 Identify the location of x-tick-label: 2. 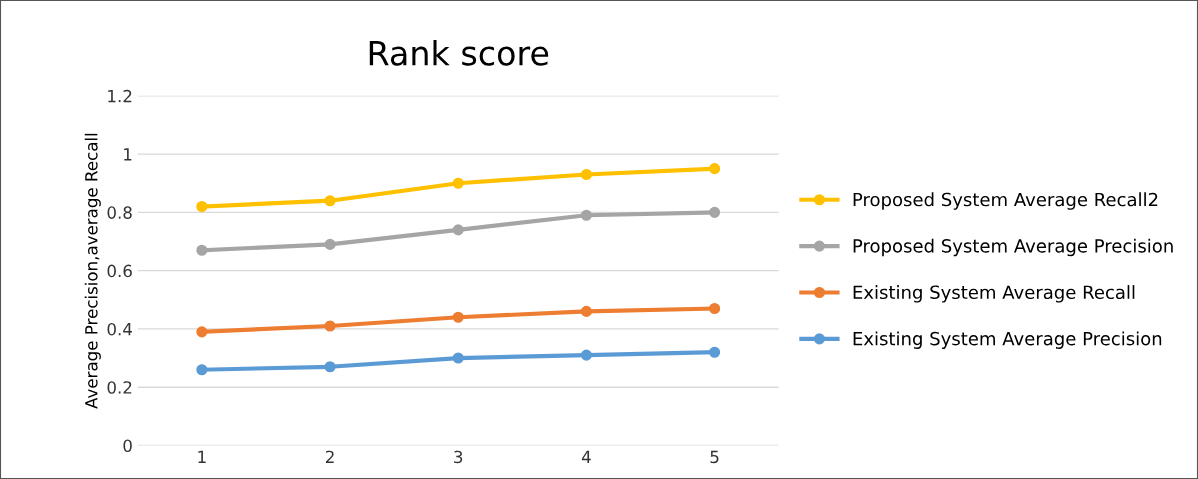
(329, 456).